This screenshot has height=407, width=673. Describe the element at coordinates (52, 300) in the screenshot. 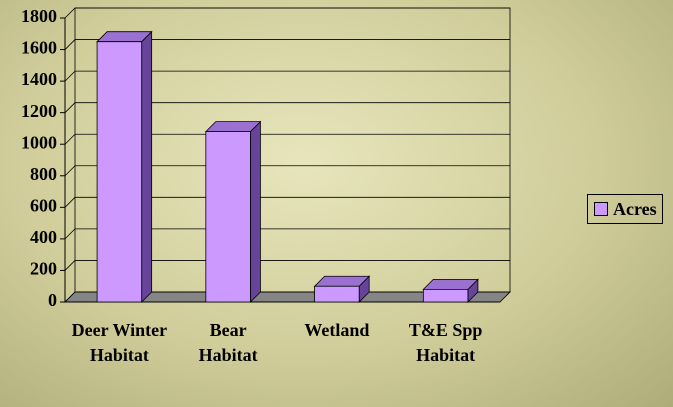

I see `y-tick-label: 0` at that location.